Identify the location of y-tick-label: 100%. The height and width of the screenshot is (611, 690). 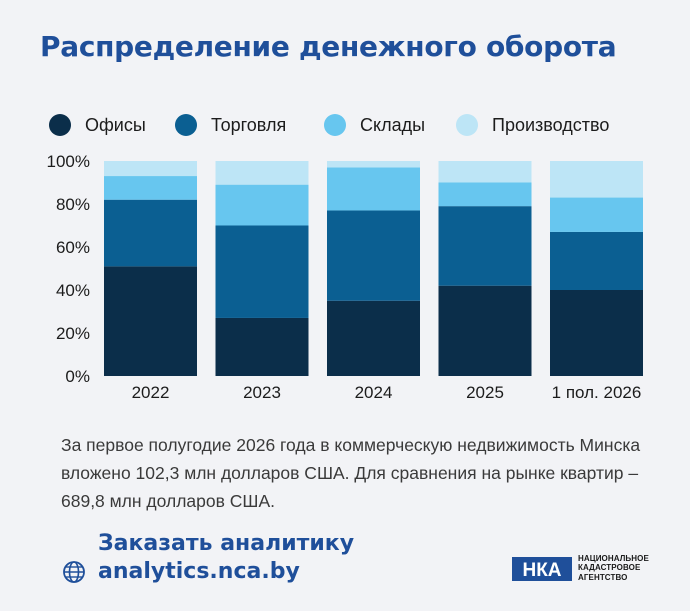
(68, 161).